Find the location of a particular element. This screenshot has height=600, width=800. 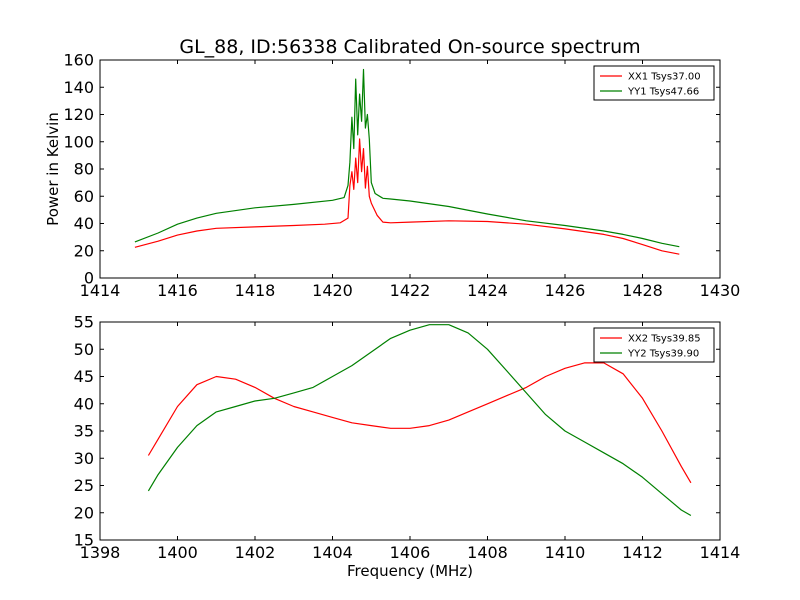

y-tick-label: 160 is located at coordinates (78, 60).